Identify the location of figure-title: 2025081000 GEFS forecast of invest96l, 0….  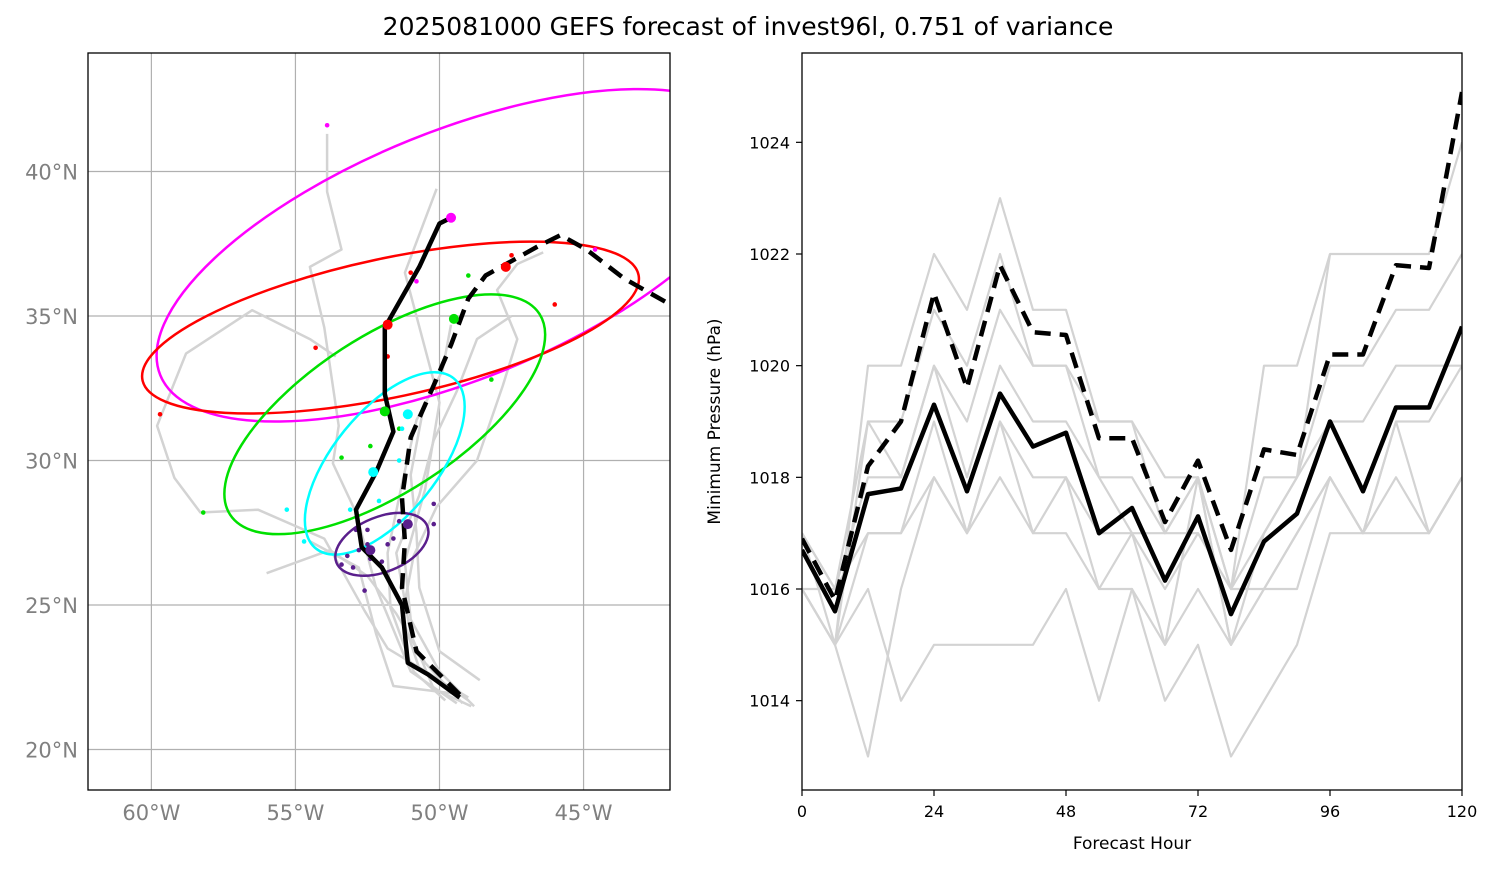
(748, 26).